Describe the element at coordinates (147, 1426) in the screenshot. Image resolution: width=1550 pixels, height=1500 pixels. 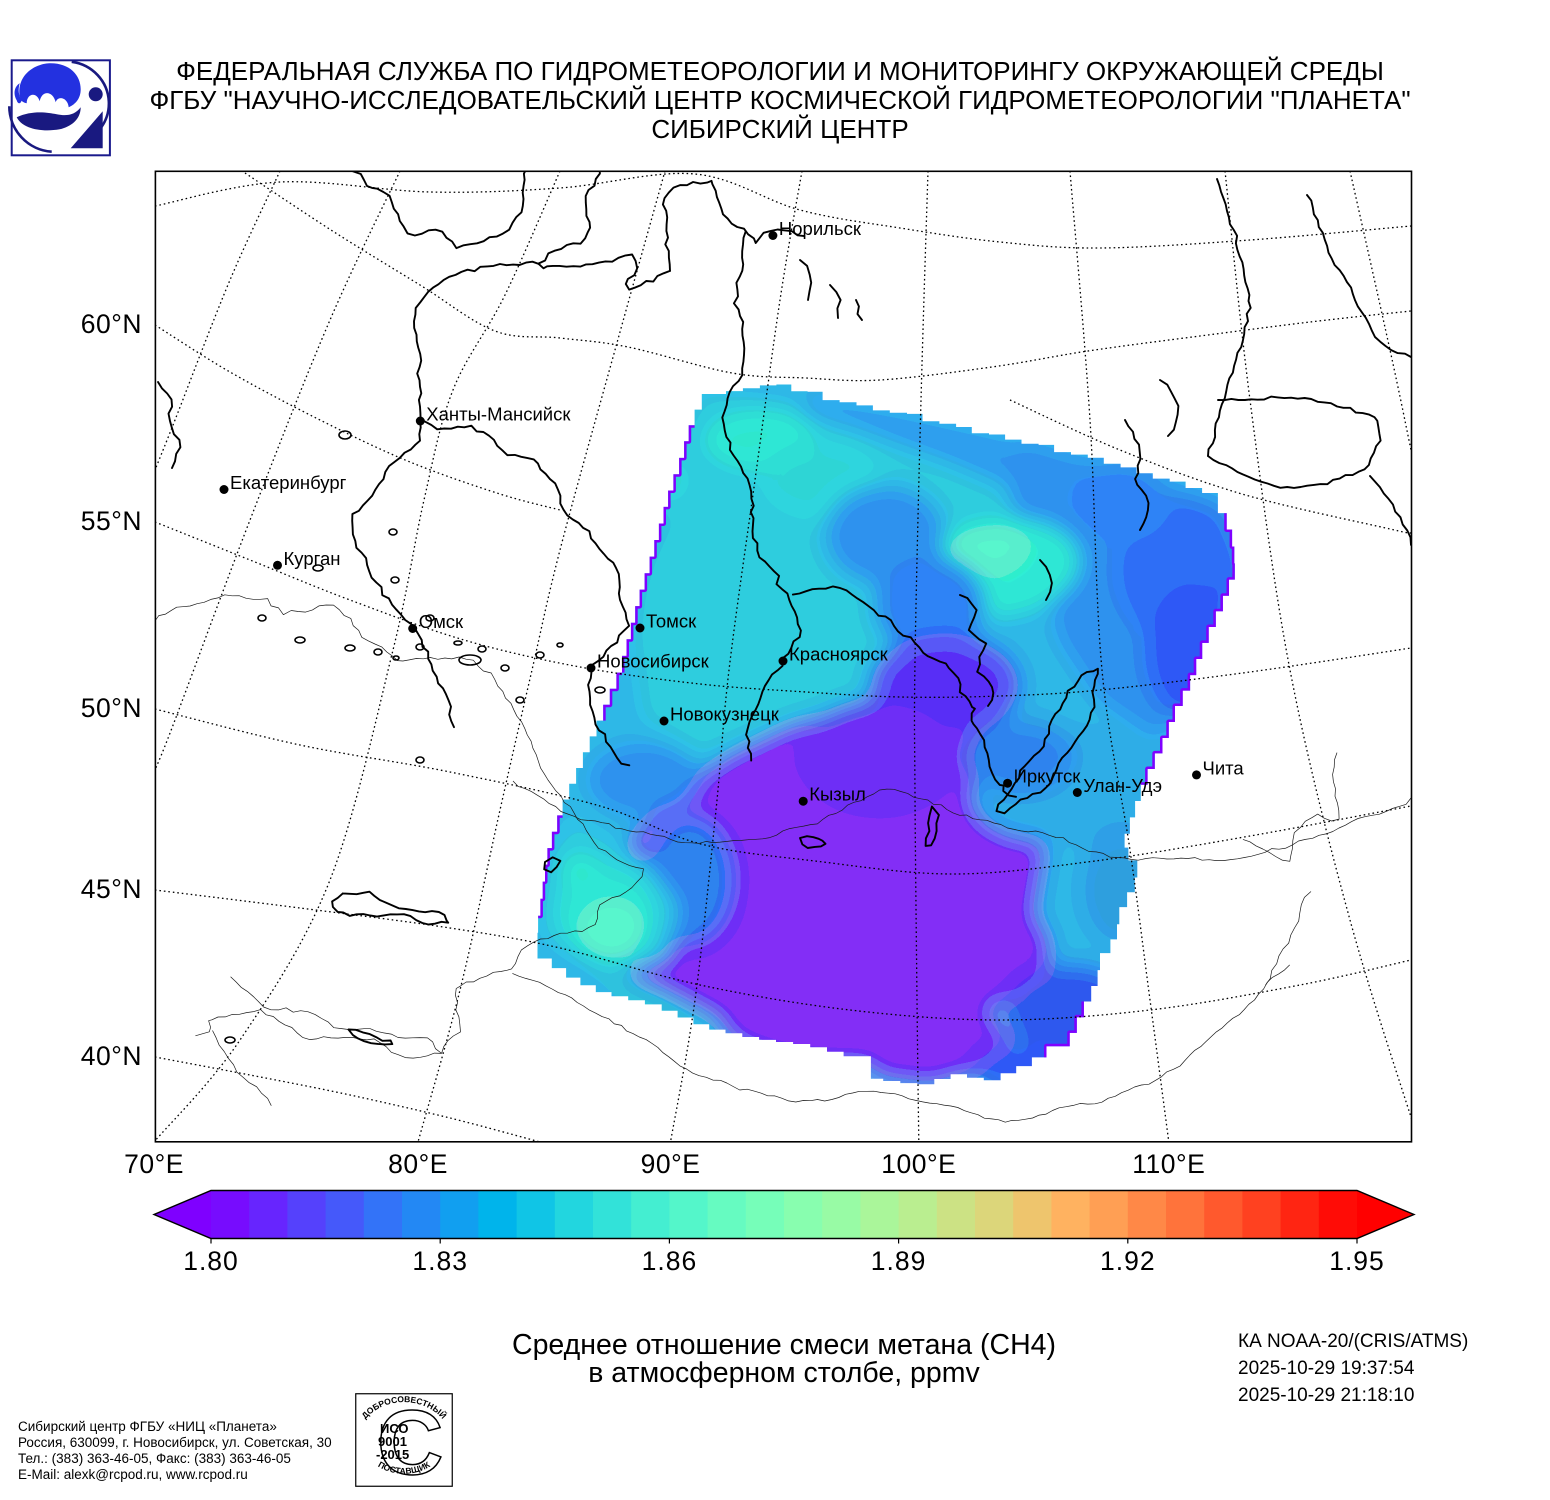
I see `svg-text:Сибирский центр ФГБУ «НИЦ «Пла: Сибирский центр ФГБУ «НИЦ «Планета»` at that location.